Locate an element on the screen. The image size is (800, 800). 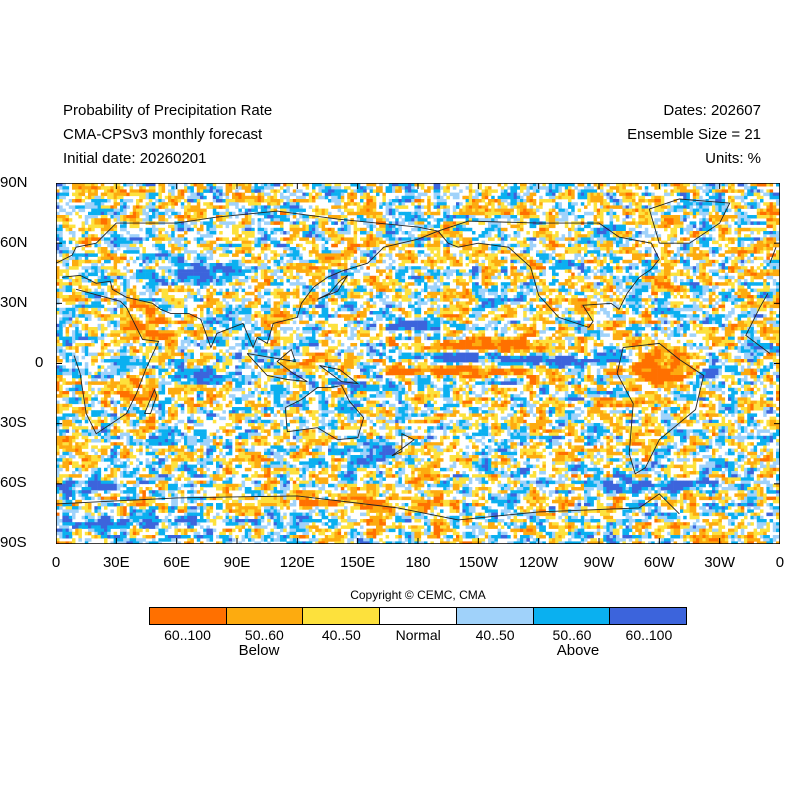
below-label: Below is located at coordinates (259, 650).